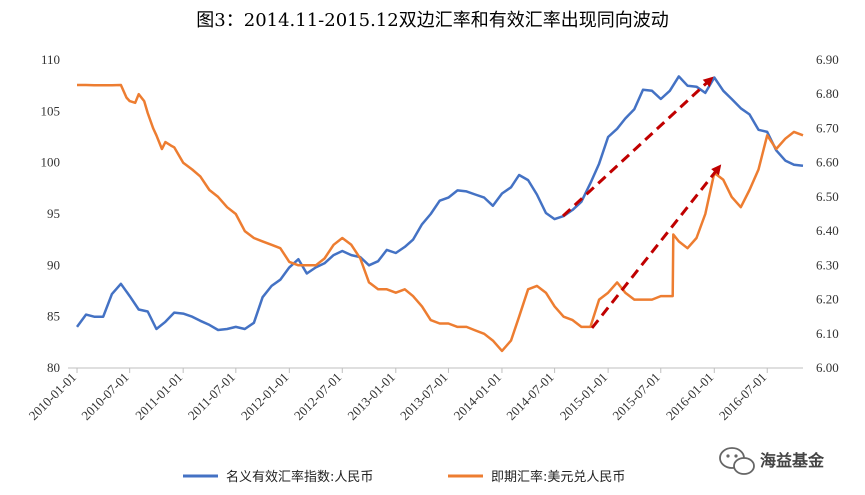  Describe the element at coordinates (827, 333) in the screenshot. I see `right-y-tick-label: 6.10` at that location.